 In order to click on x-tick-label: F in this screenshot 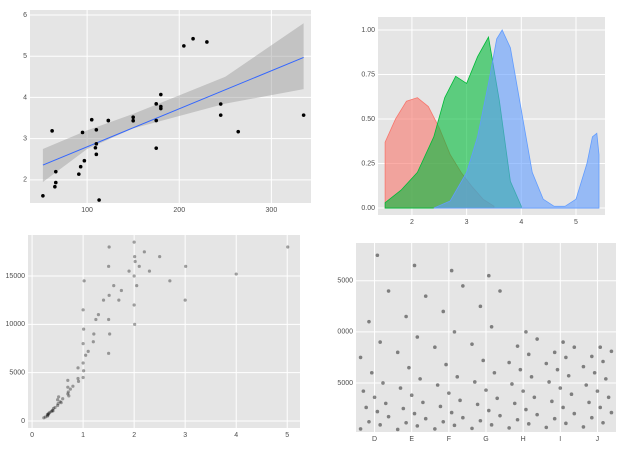, I will do `click(449, 439)`.